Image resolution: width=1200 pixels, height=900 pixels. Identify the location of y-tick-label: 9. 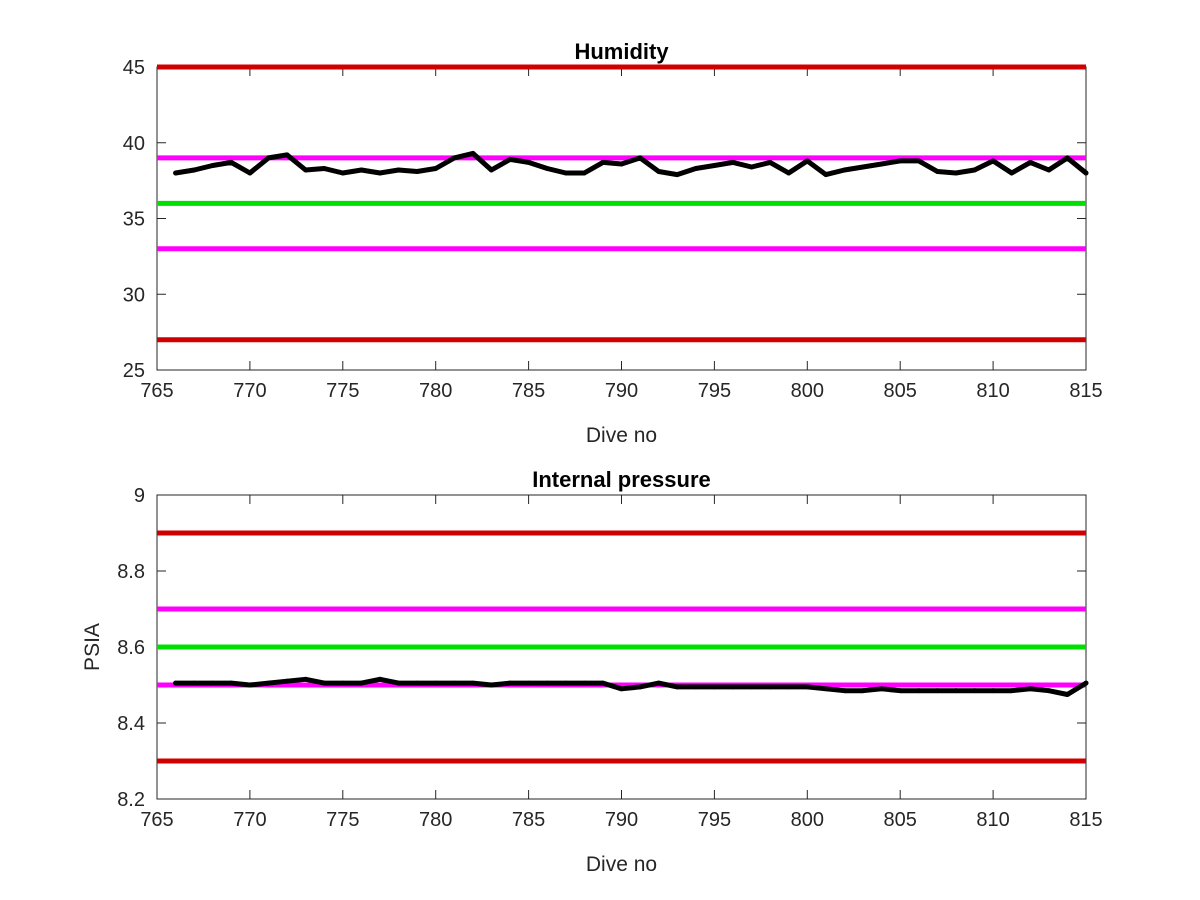
(139, 496).